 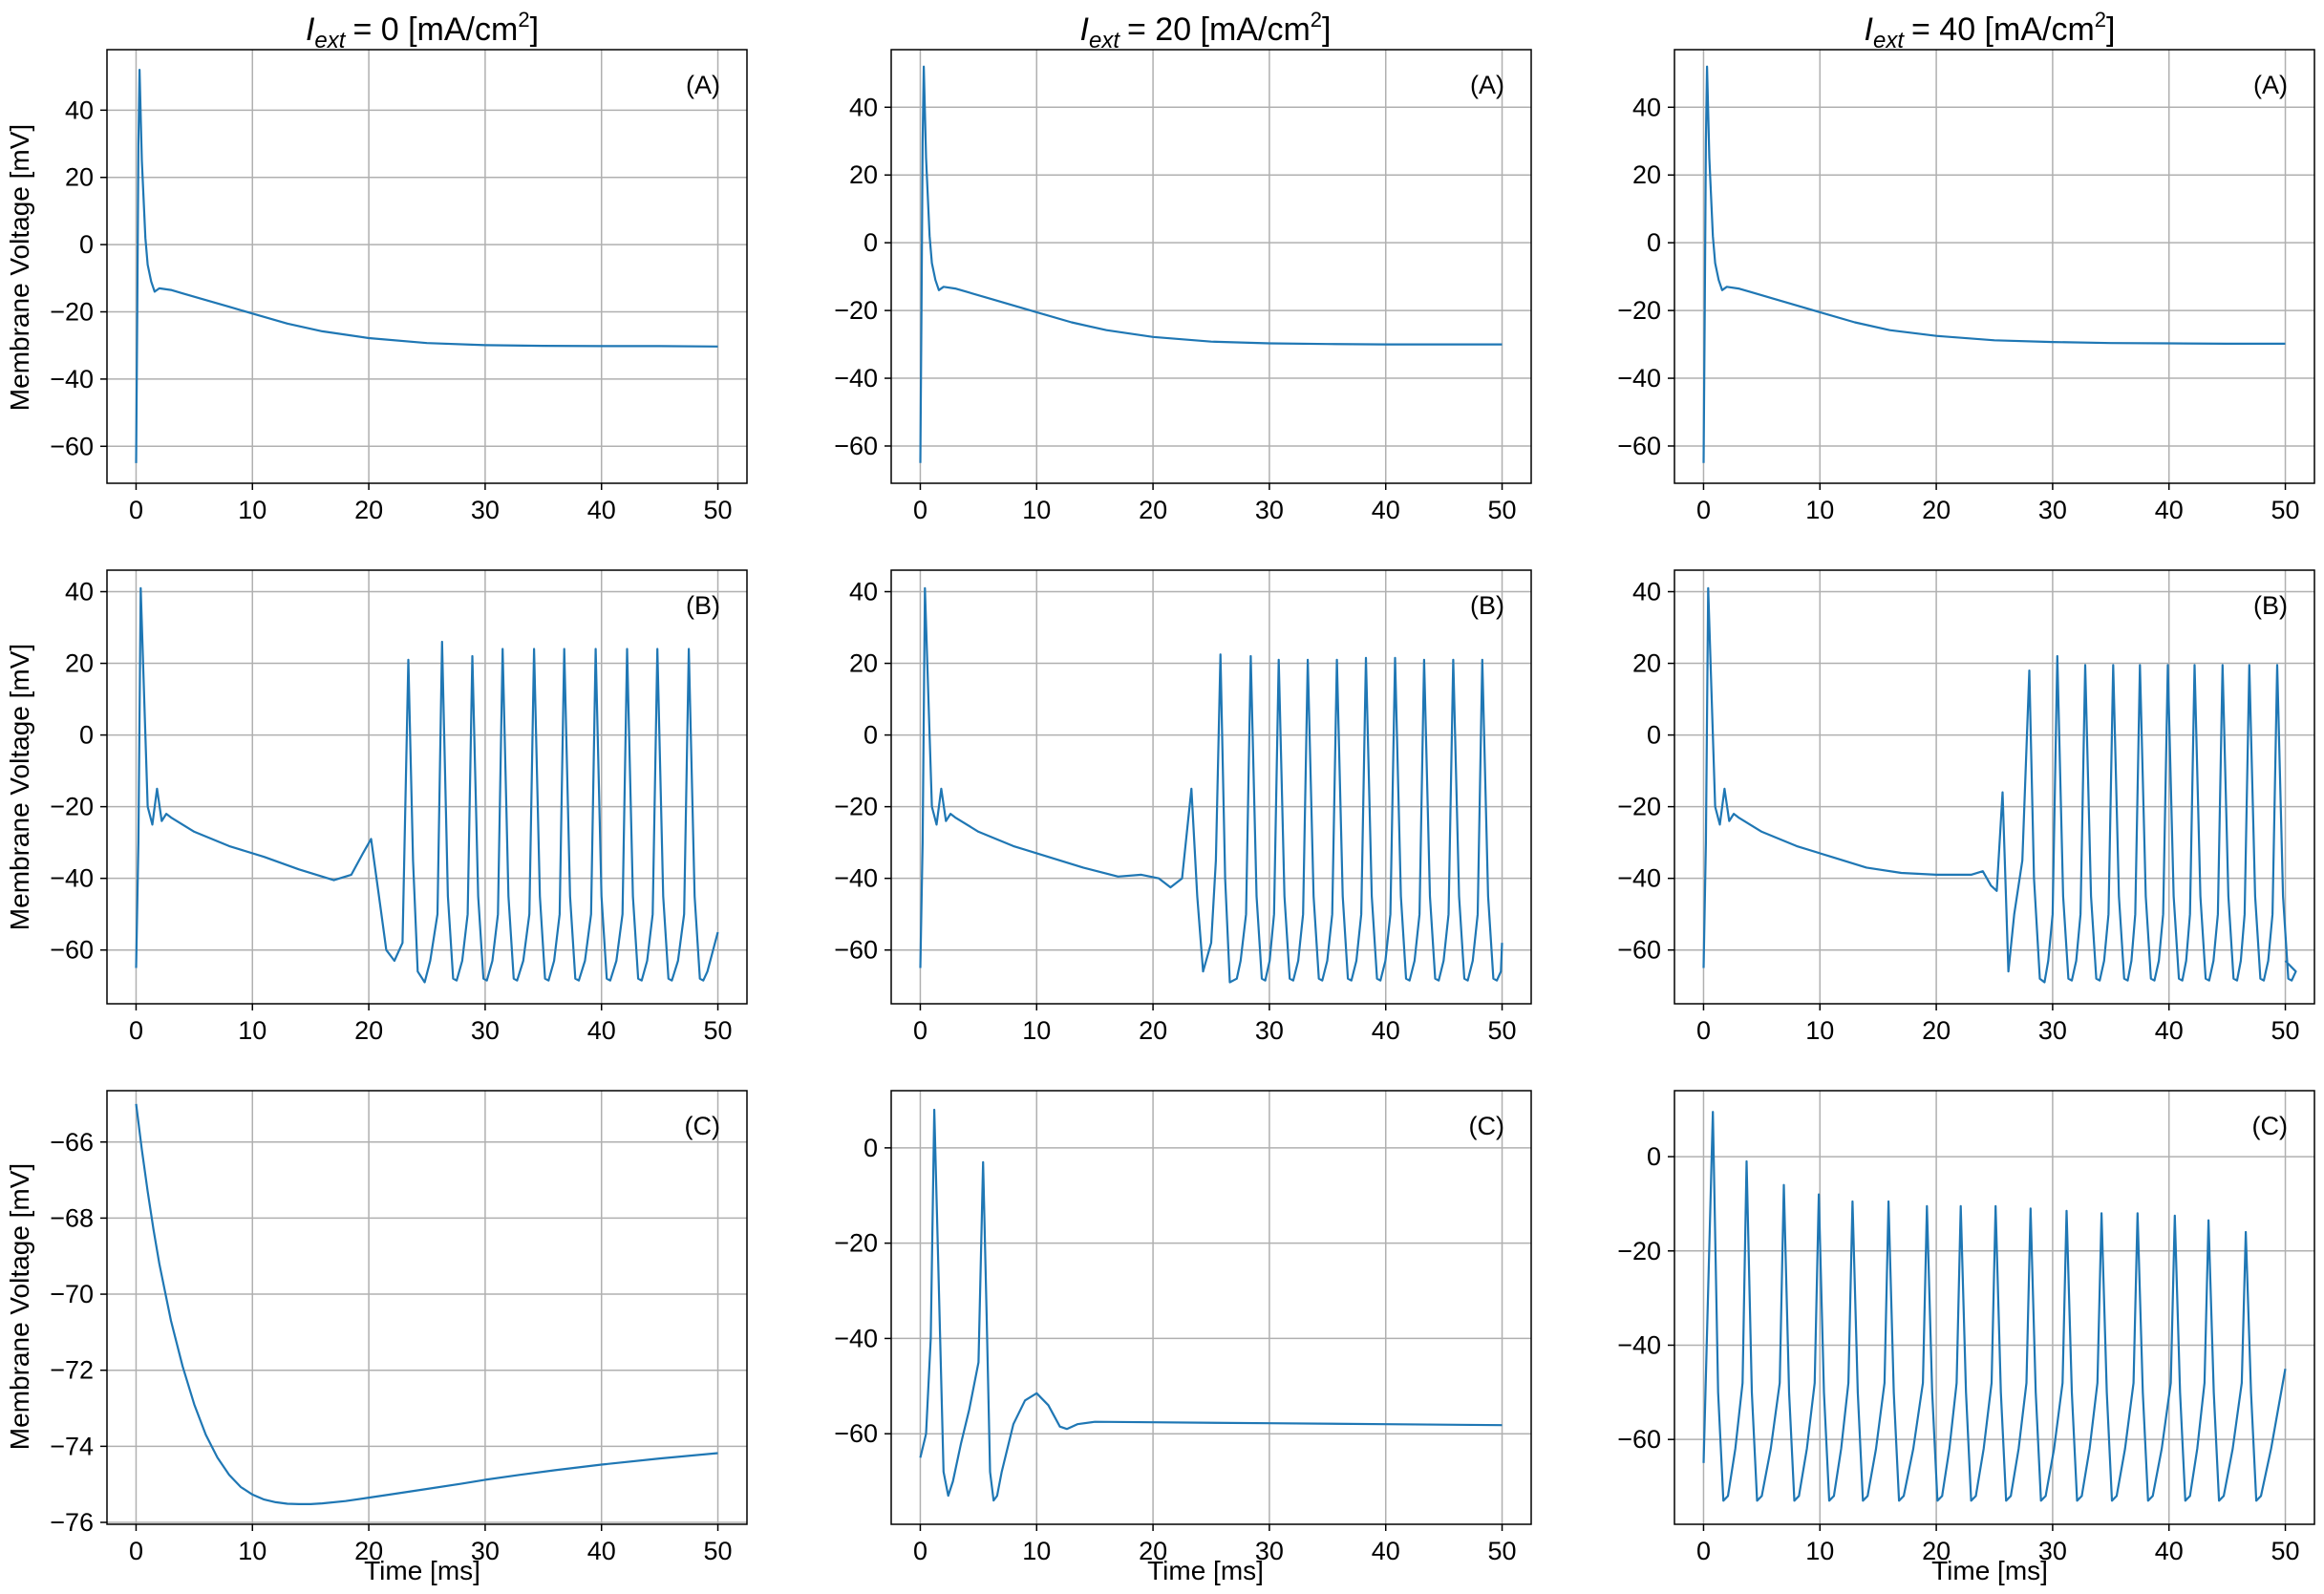 I want to click on y-tick-label: −76, so click(x=72, y=1522).